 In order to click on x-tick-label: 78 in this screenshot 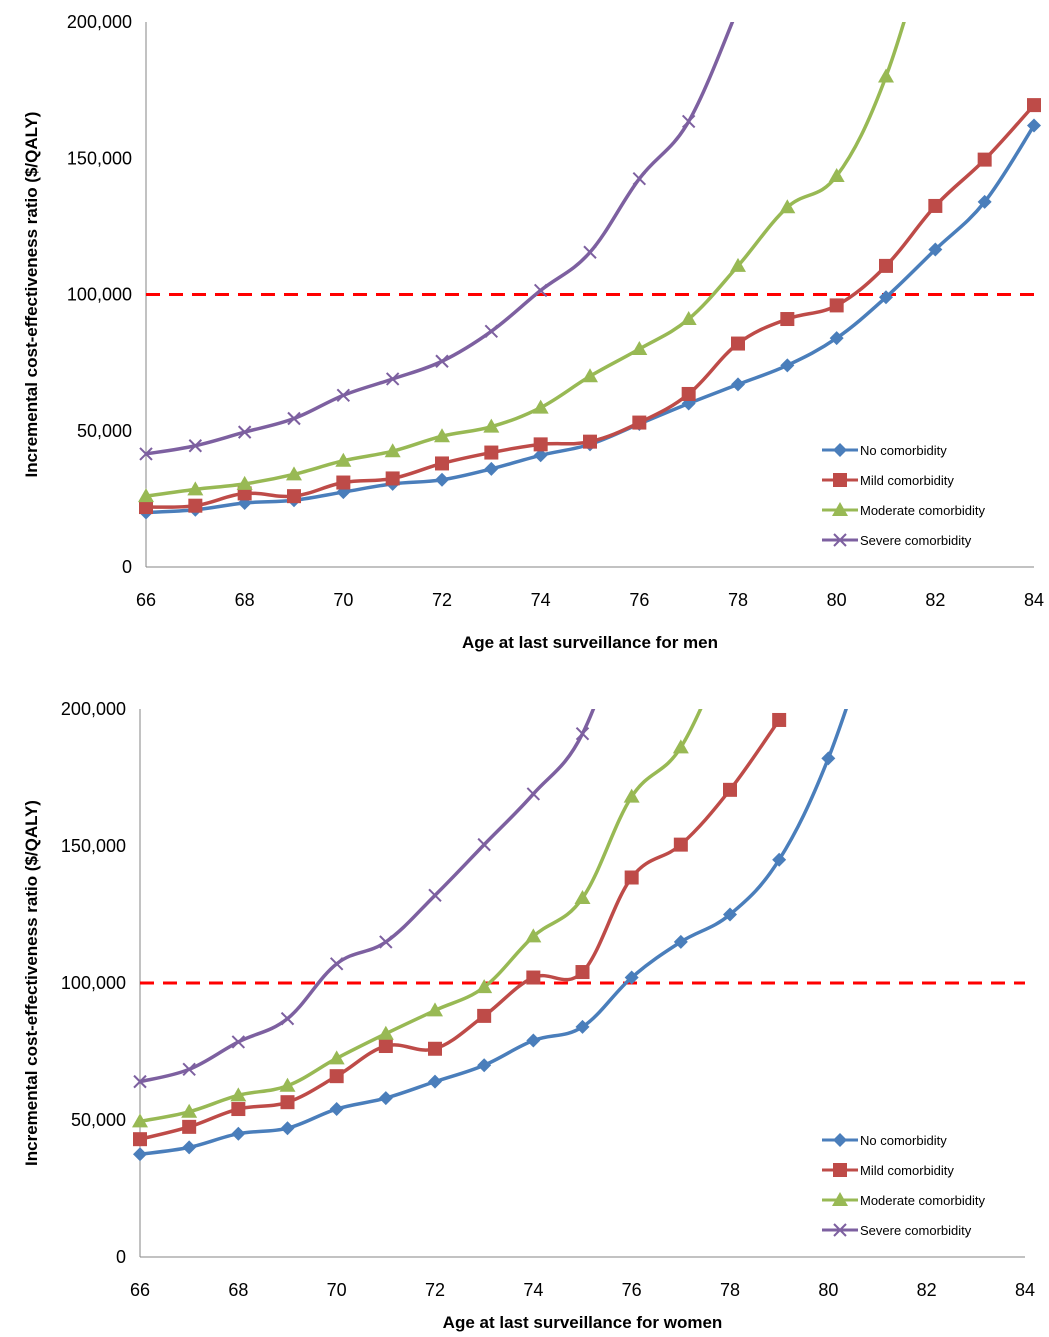, I will do `click(730, 1290)`.